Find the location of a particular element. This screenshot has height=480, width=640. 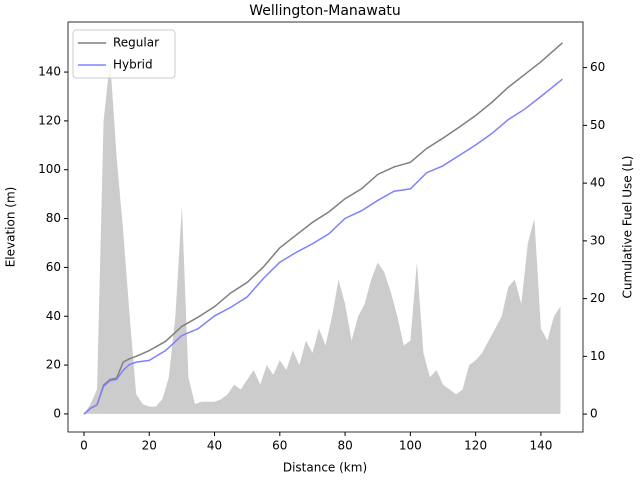

x-tick-label: 140 is located at coordinates (540, 446).